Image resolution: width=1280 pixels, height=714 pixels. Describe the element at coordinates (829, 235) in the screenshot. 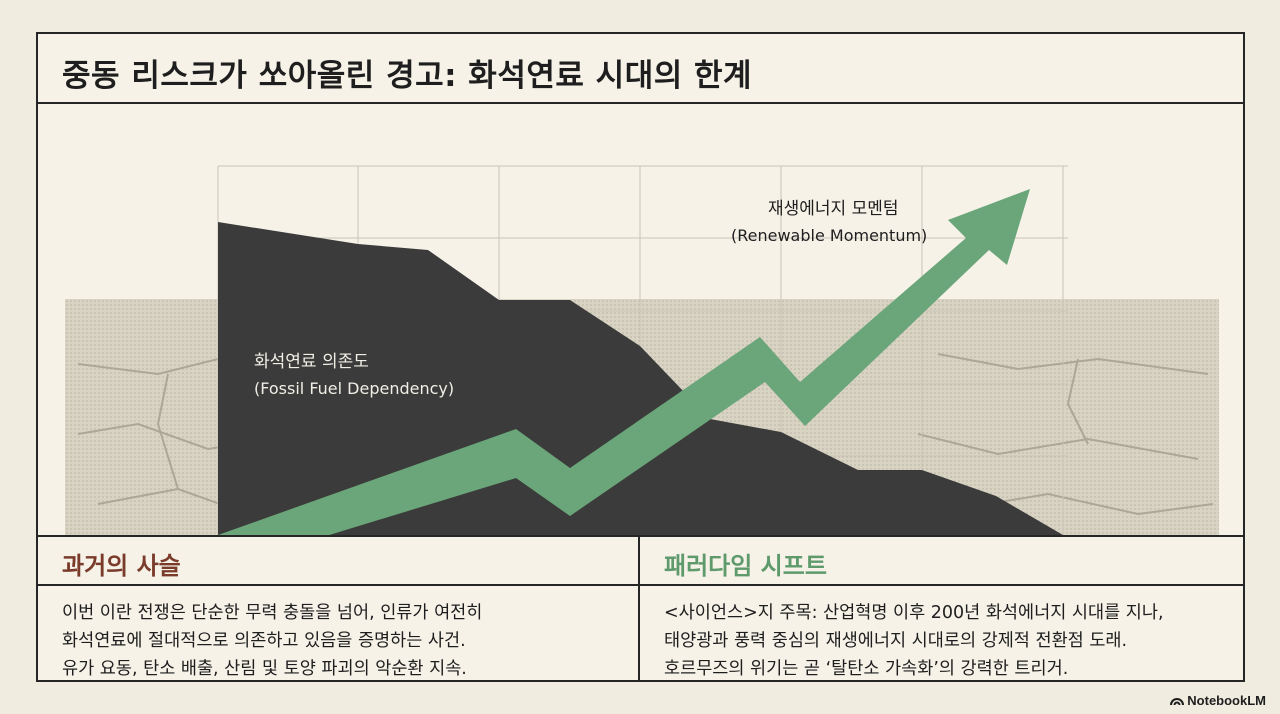

I see `renewable-label-en: (Renewable Momentum)` at that location.